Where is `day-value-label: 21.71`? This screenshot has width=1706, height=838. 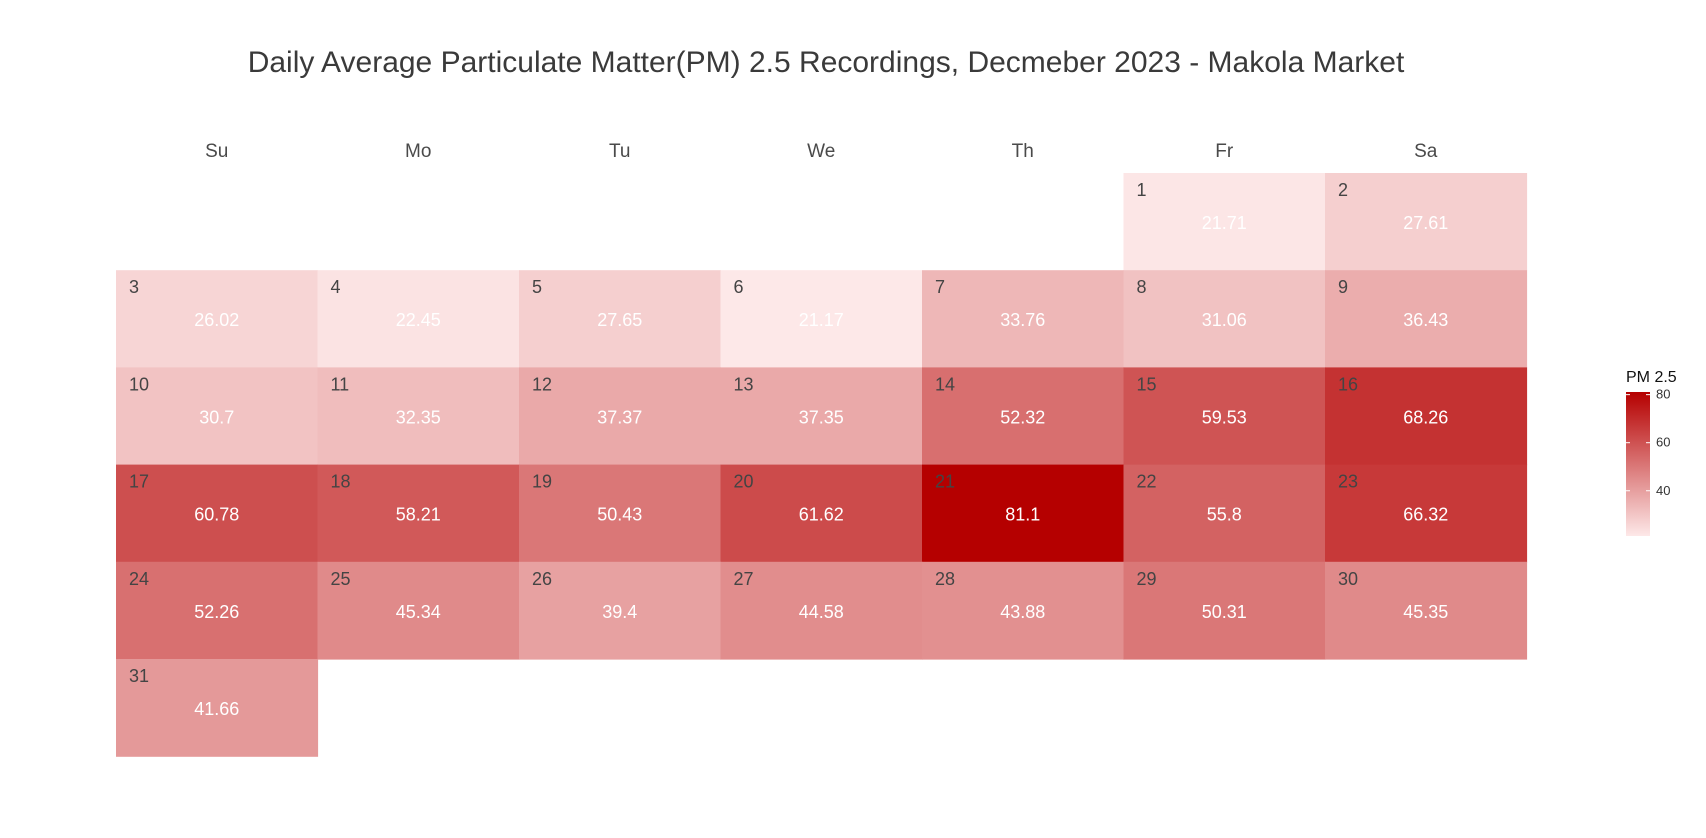 day-value-label: 21.71 is located at coordinates (1224, 223).